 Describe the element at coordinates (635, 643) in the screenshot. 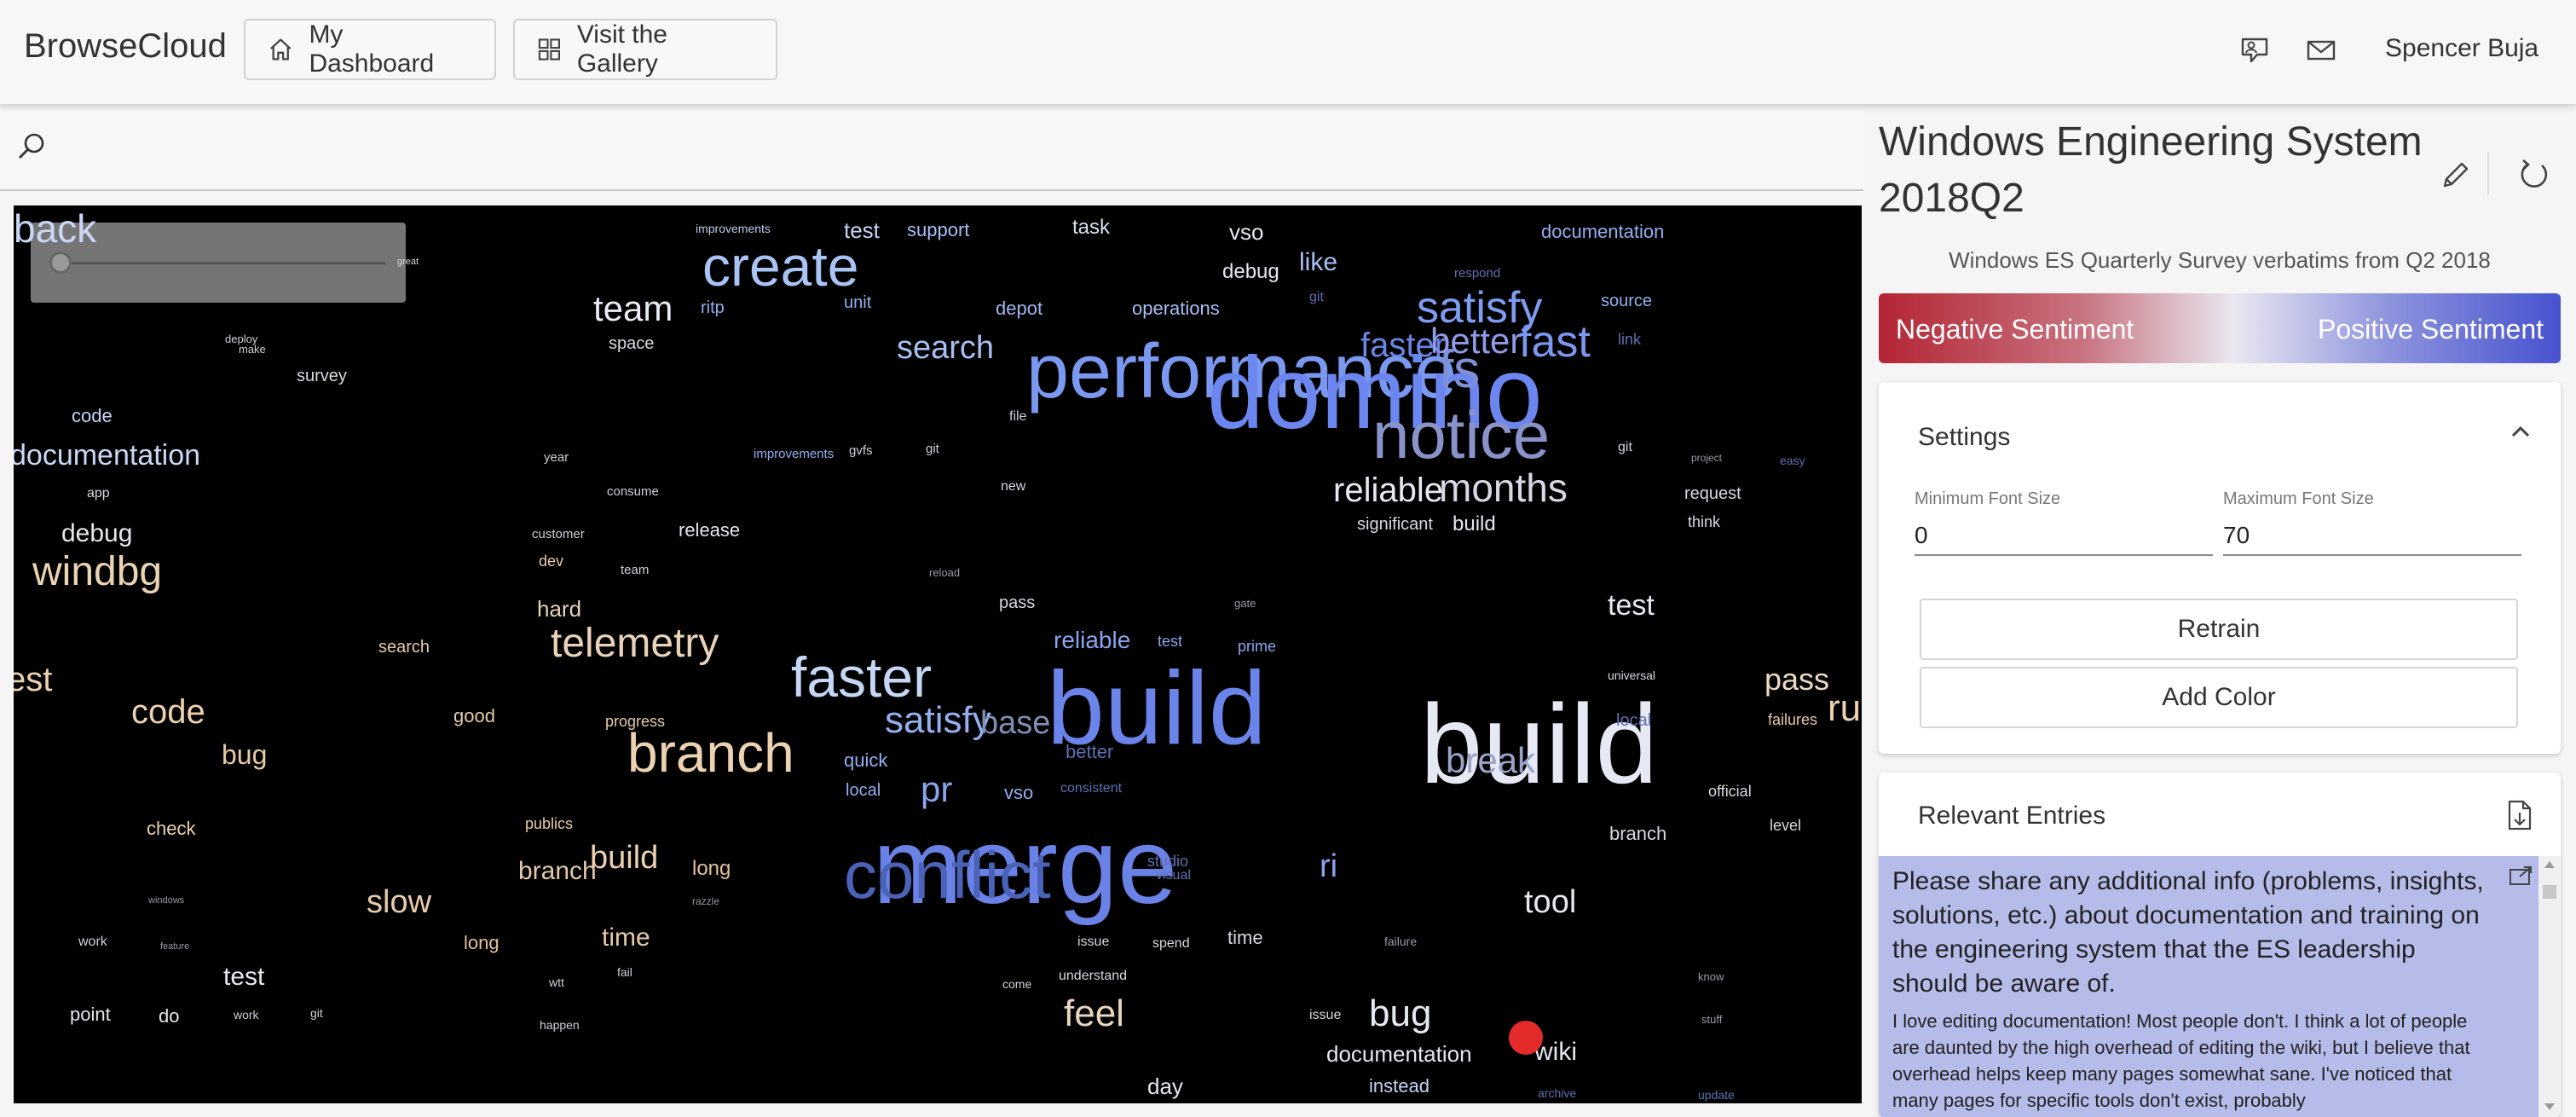

I see `cloud-word: telemetry` at that location.